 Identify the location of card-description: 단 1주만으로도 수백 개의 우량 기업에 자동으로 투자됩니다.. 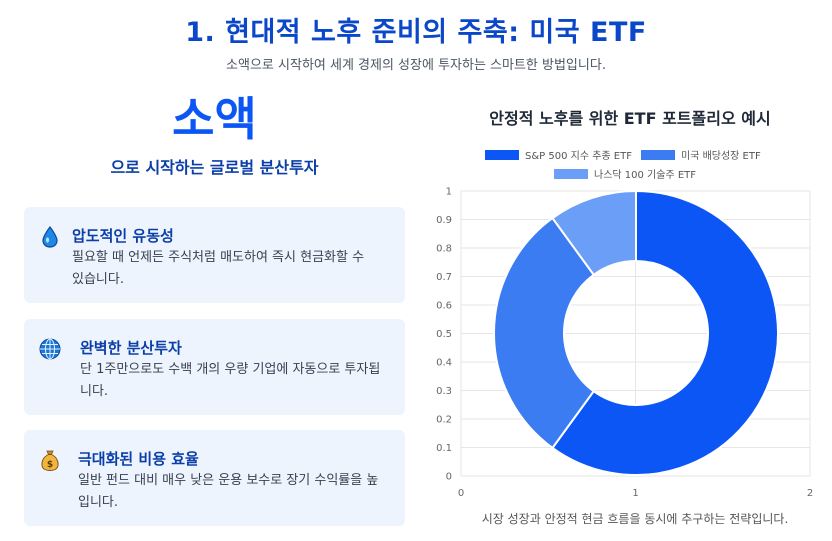
(230, 380).